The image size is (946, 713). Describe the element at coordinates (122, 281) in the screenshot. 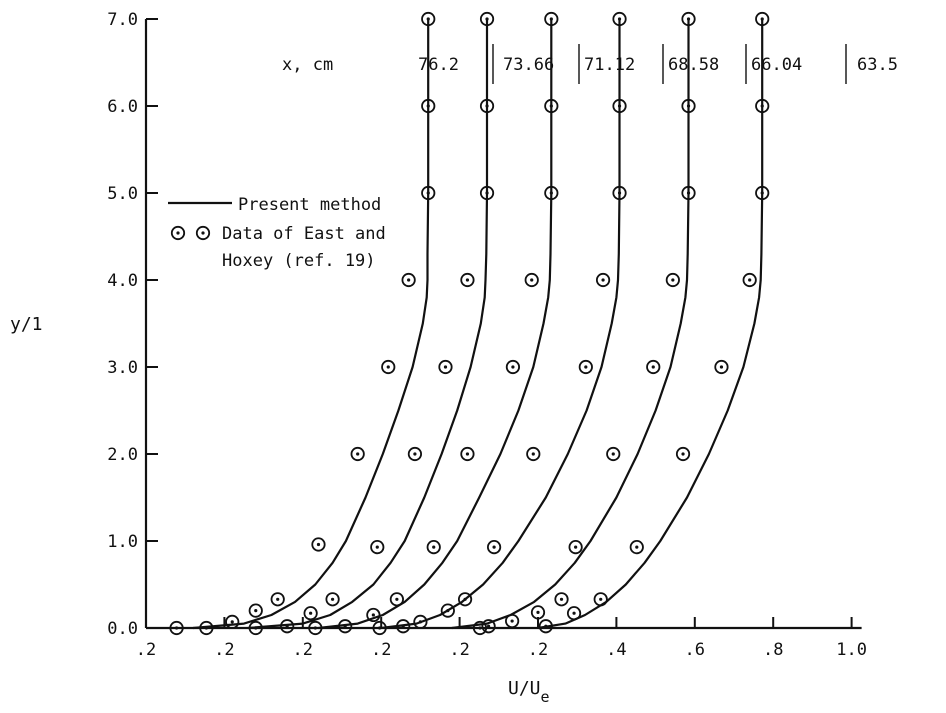

I see `y-tick-label-4: 4.0` at that location.